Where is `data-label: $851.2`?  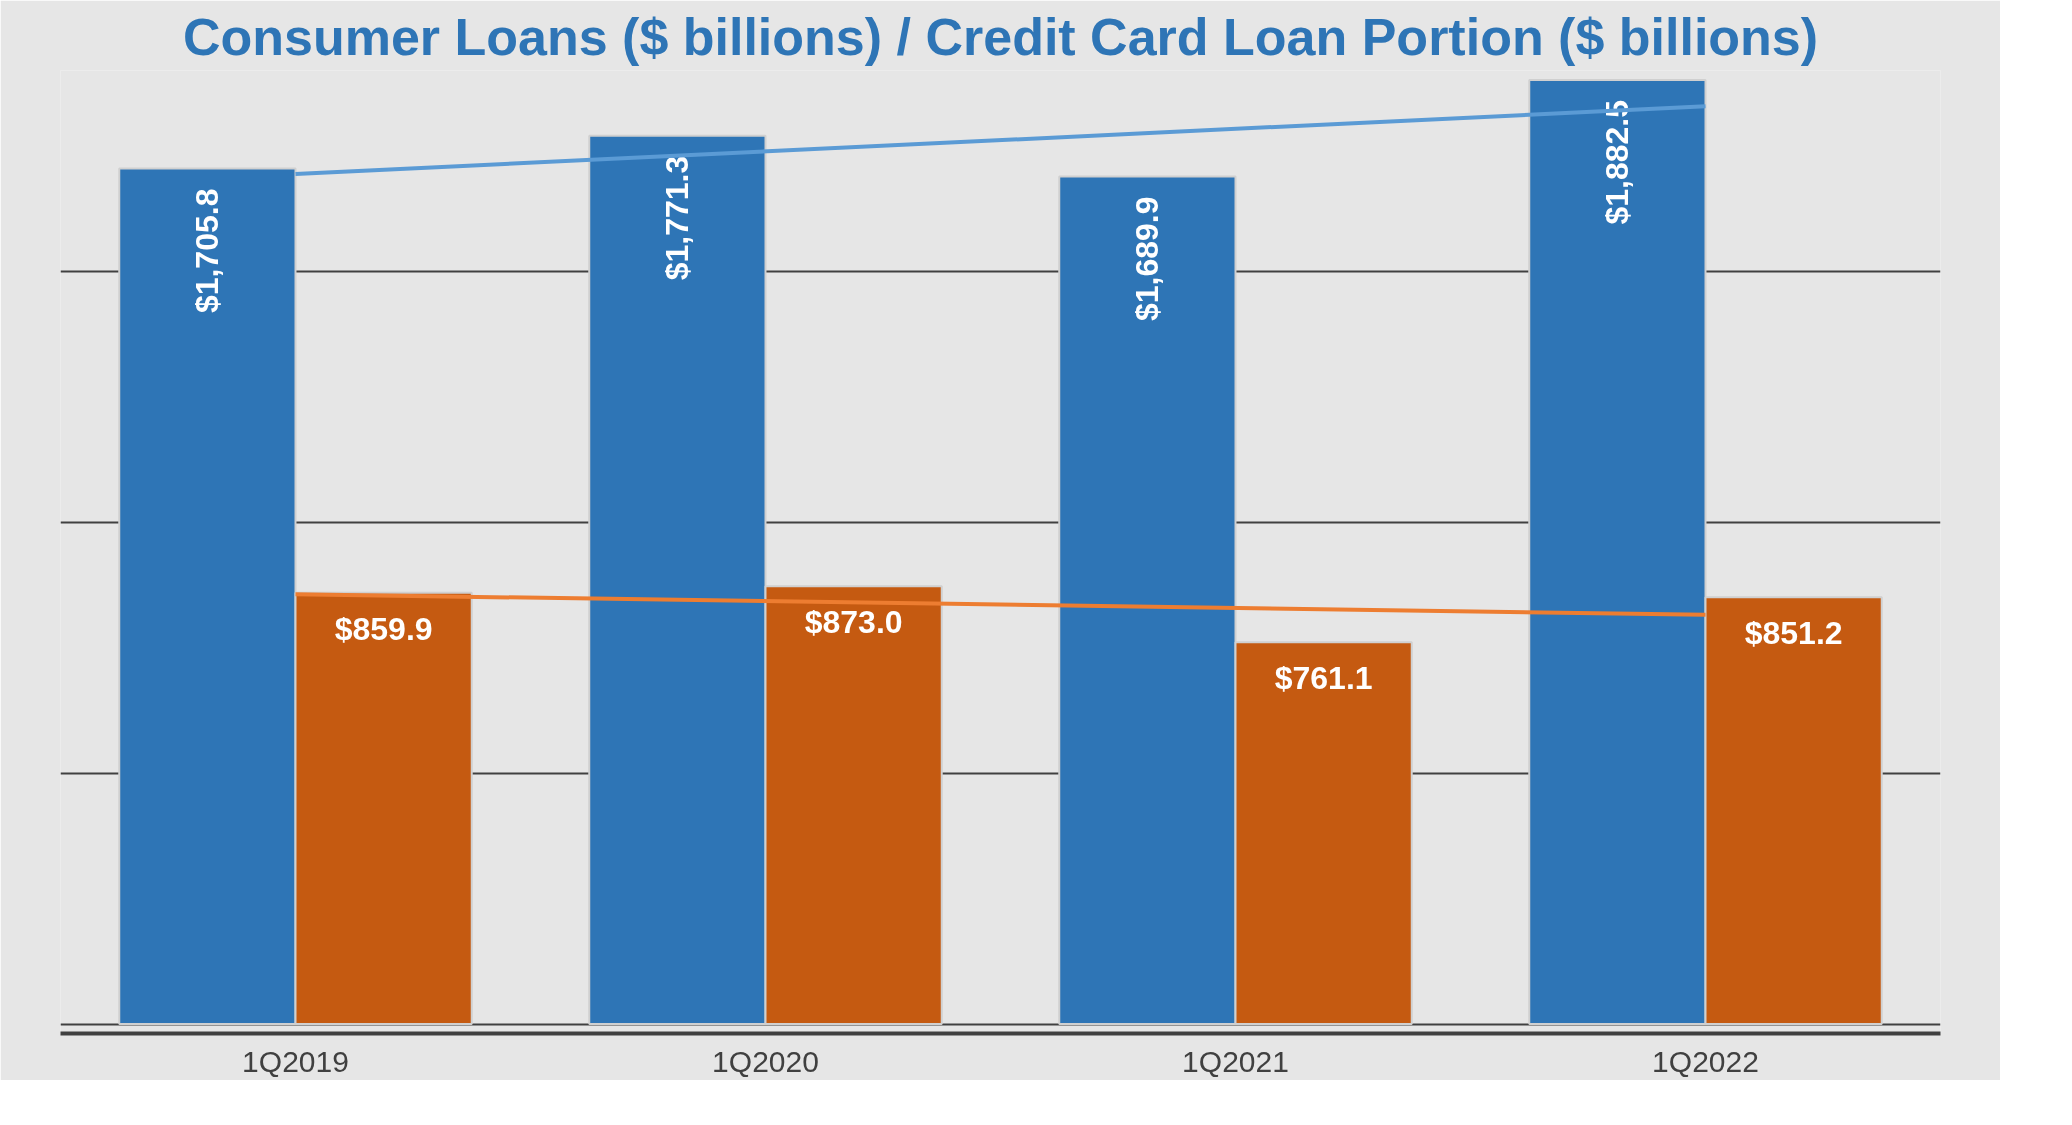 data-label: $851.2 is located at coordinates (1793, 633).